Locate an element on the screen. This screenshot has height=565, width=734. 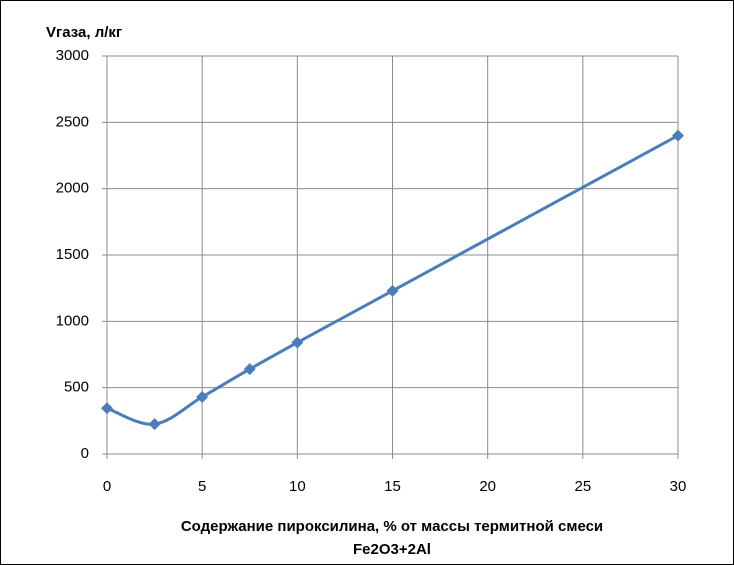
x-tick-label: 15 is located at coordinates (392, 486).